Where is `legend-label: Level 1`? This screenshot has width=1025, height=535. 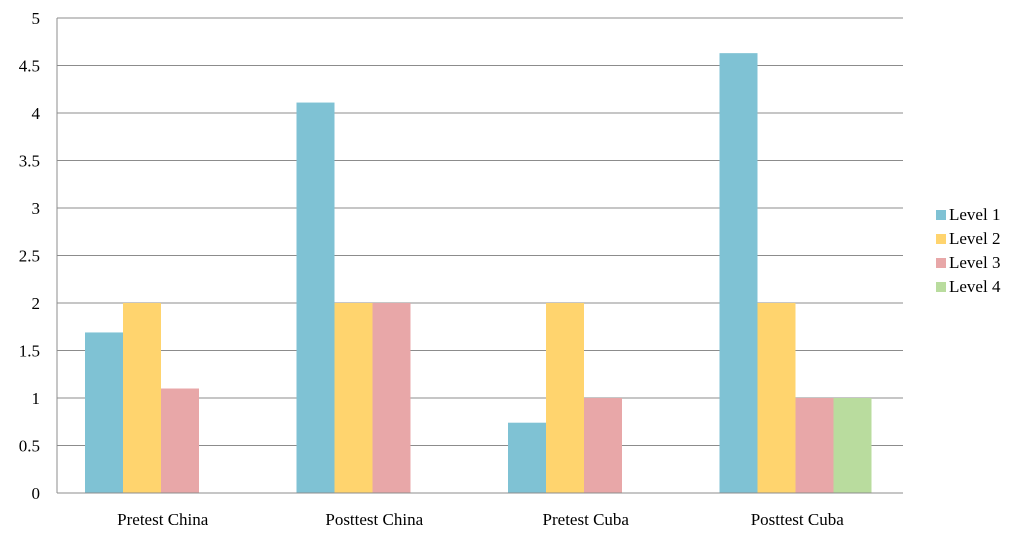 legend-label: Level 1 is located at coordinates (974, 214).